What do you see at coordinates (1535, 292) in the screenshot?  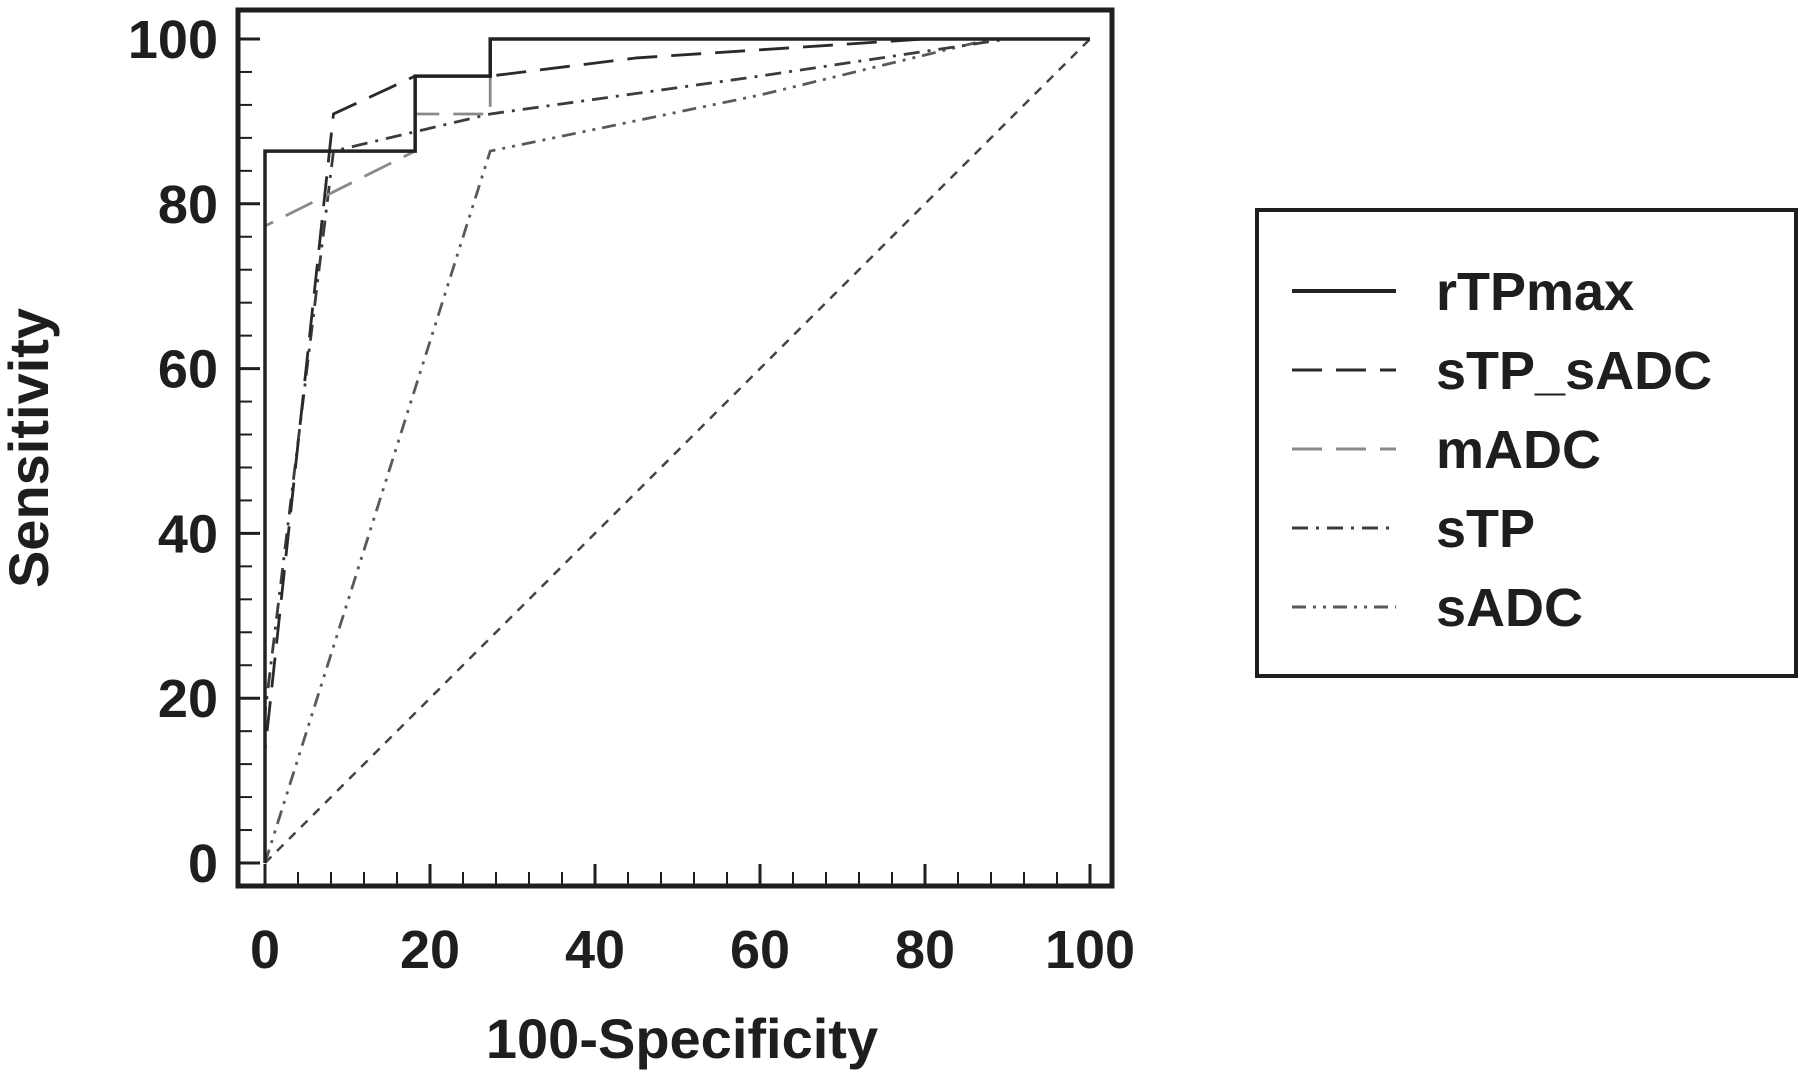 I see `legend-label-rtpmax: rTPmax` at bounding box center [1535, 292].